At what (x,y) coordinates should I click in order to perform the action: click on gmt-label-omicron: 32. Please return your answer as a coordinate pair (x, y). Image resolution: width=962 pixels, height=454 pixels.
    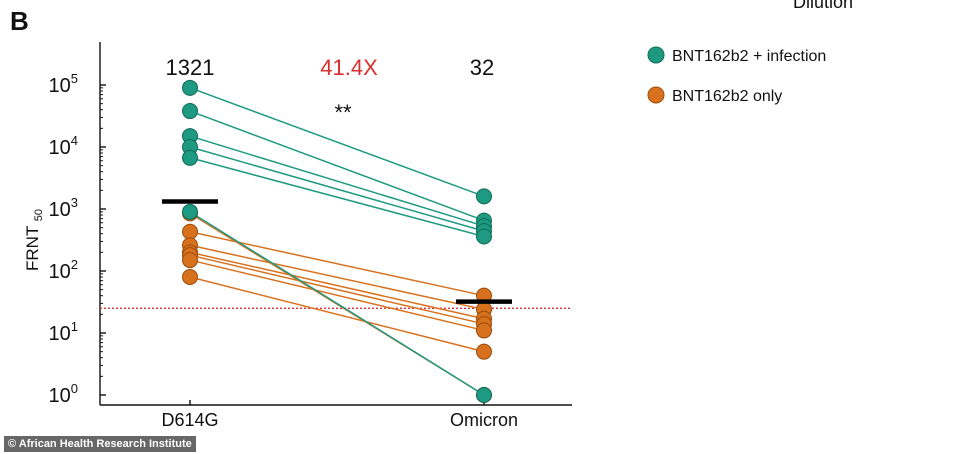
    Looking at the image, I should click on (482, 67).